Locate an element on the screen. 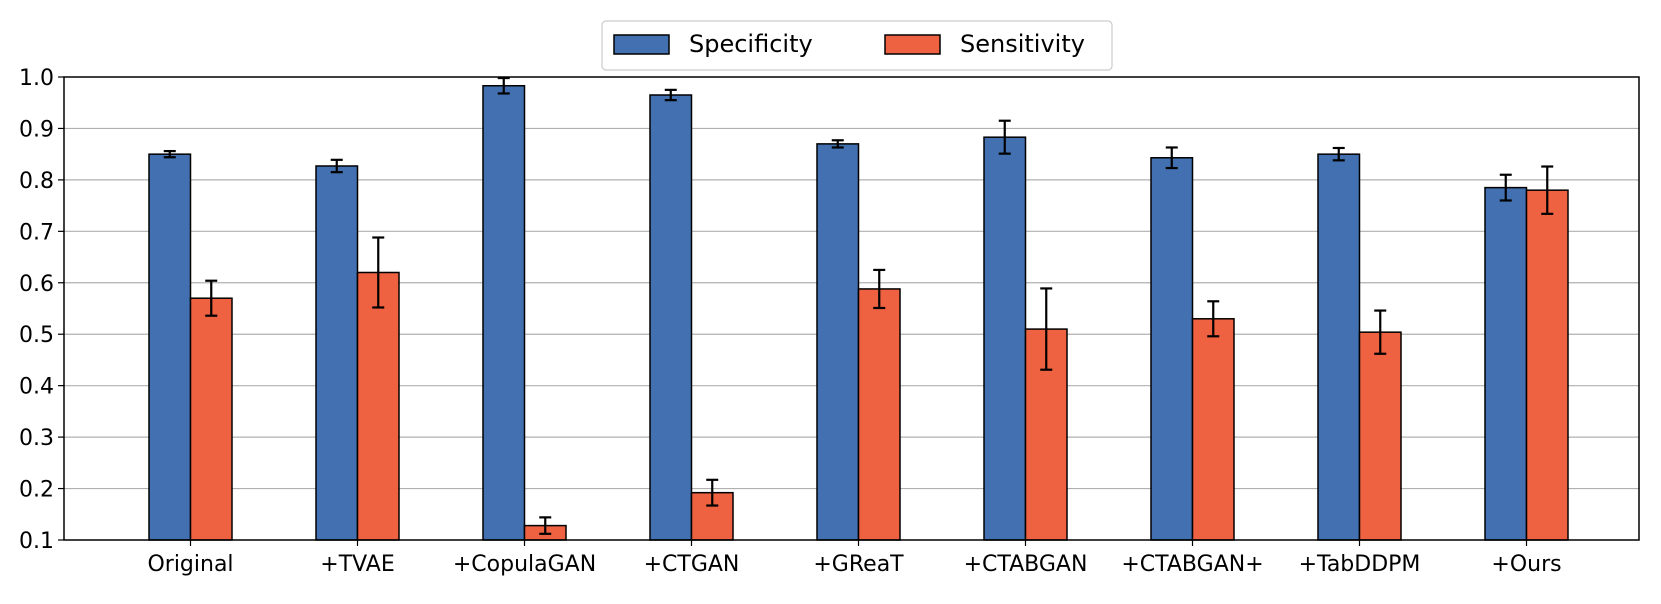  y-tick-label: 0.5 is located at coordinates (36, 335).